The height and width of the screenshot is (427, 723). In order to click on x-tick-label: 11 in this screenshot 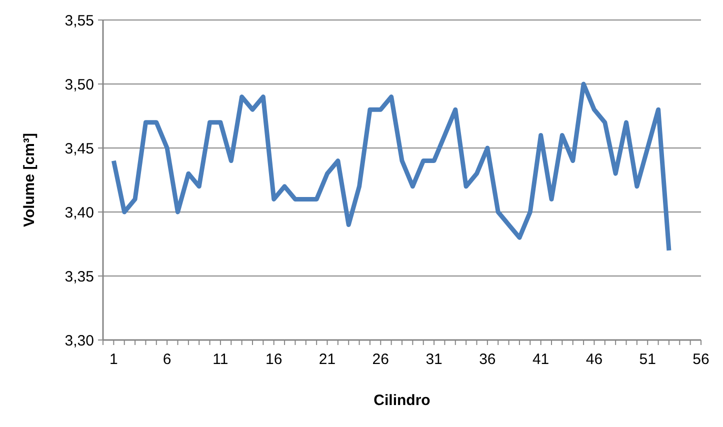, I will do `click(220, 359)`.